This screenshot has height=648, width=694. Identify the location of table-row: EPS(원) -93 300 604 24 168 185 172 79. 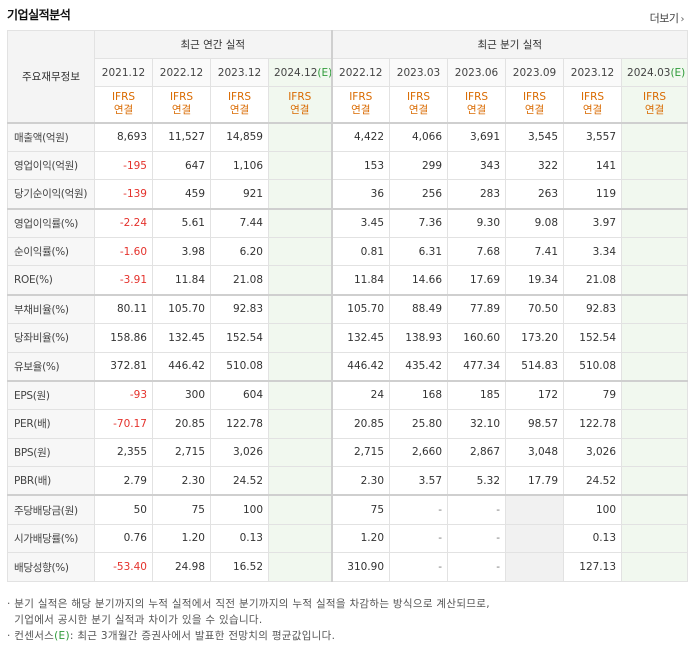
(348, 394).